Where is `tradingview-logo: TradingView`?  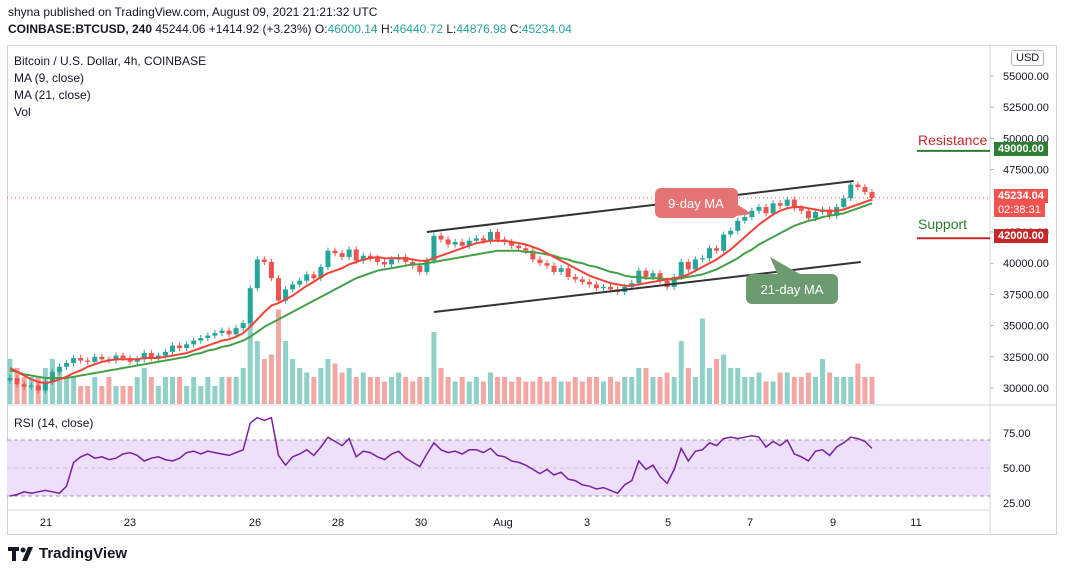 tradingview-logo: TradingView is located at coordinates (67, 553).